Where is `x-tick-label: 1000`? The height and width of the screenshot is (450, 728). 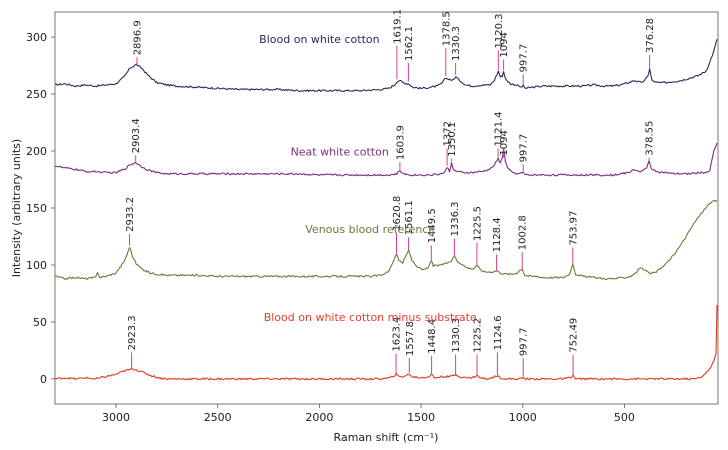
x-tick-label: 1000 is located at coordinates (523, 417).